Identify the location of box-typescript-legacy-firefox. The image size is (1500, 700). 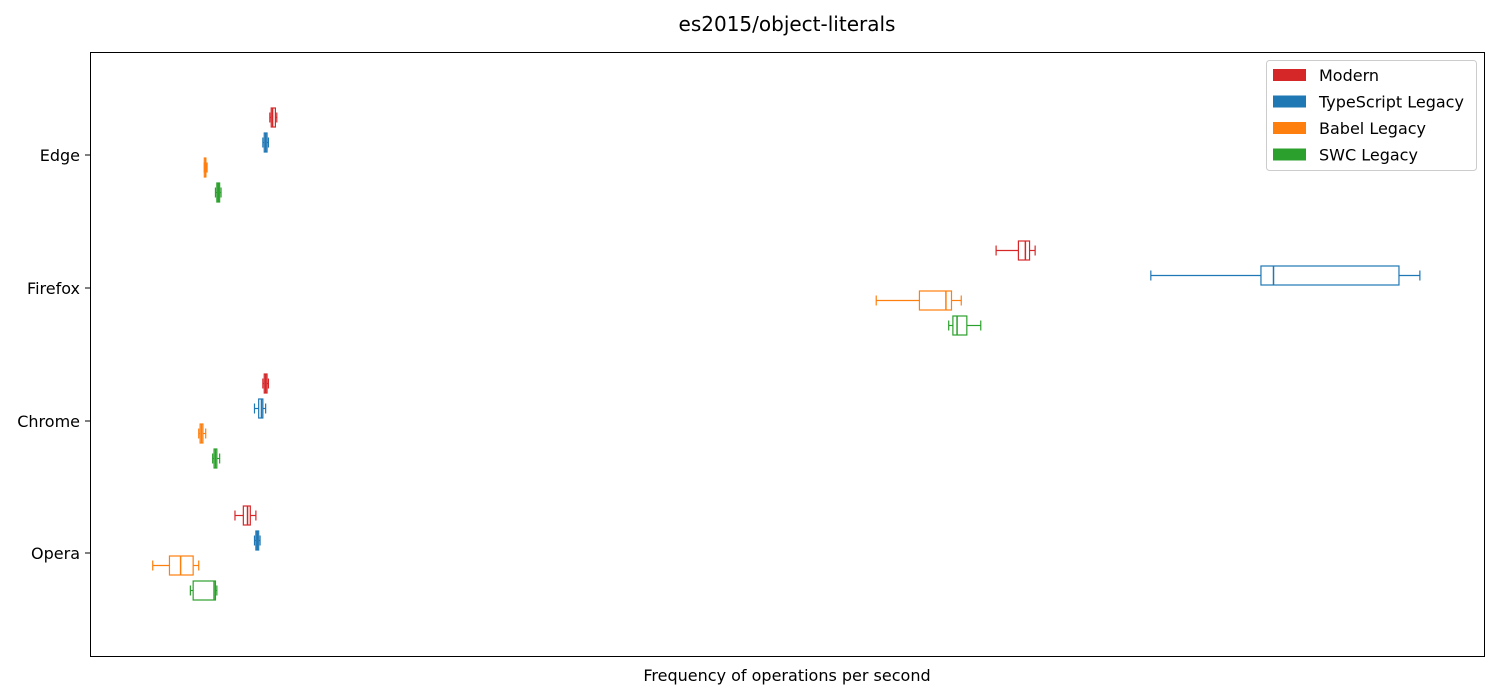
(1285, 275).